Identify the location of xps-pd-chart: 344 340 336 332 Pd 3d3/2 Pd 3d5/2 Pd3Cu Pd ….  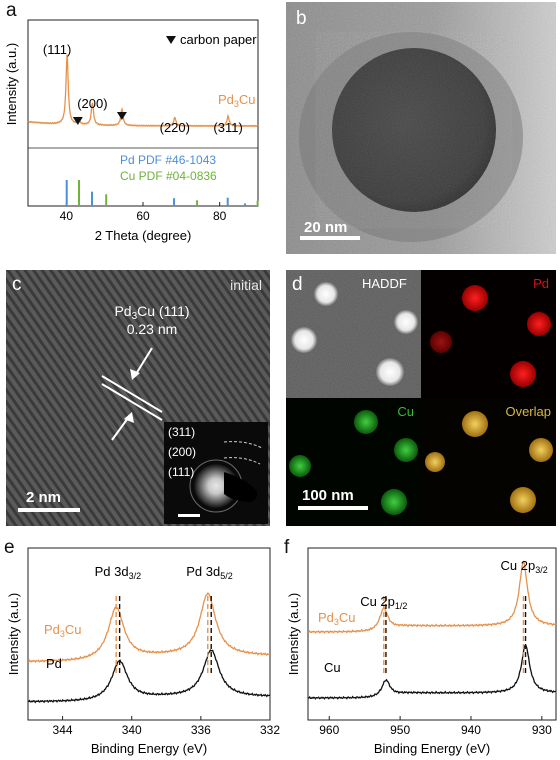
(143, 651).